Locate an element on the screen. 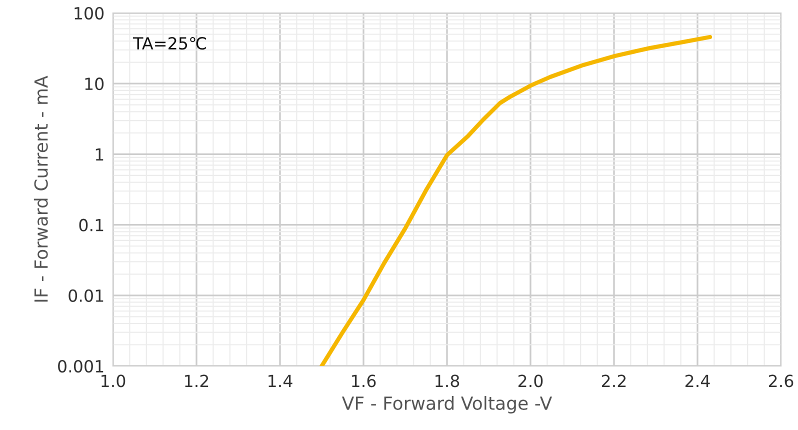 This screenshot has width=798, height=430. y-tick-label: 0.001 is located at coordinates (81, 366).